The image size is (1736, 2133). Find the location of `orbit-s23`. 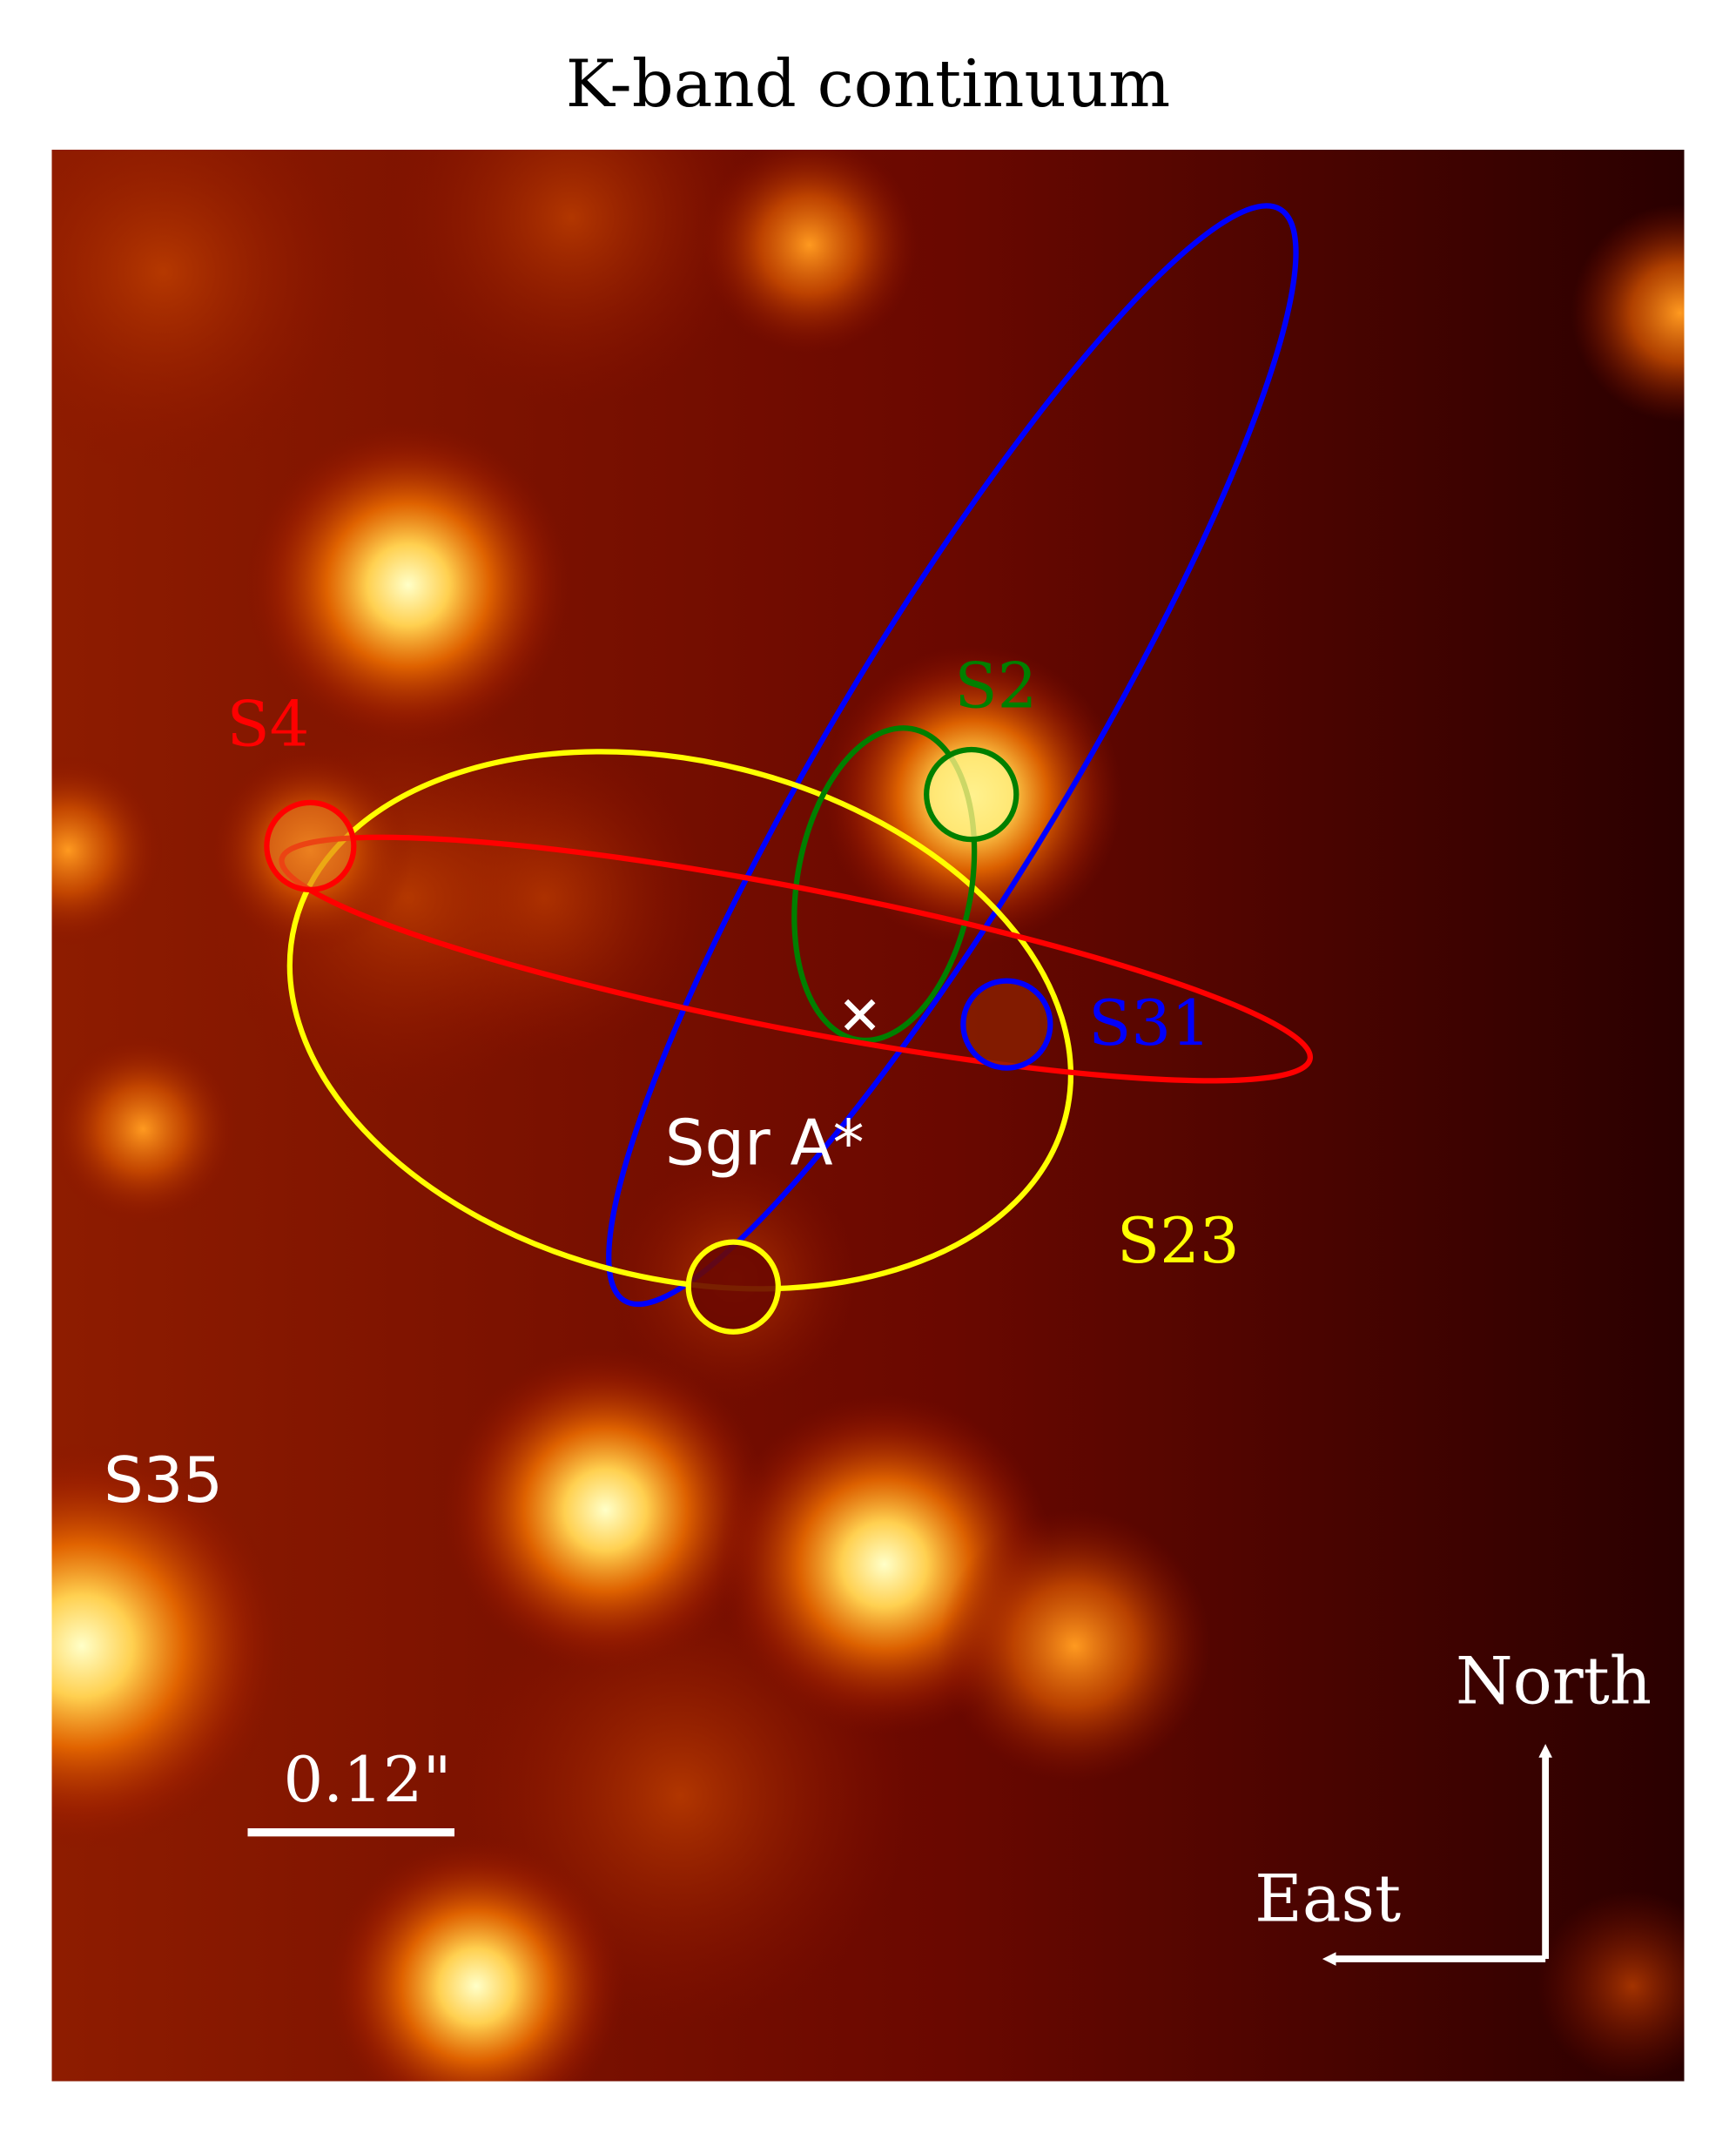

orbit-s23 is located at coordinates (679, 1020).